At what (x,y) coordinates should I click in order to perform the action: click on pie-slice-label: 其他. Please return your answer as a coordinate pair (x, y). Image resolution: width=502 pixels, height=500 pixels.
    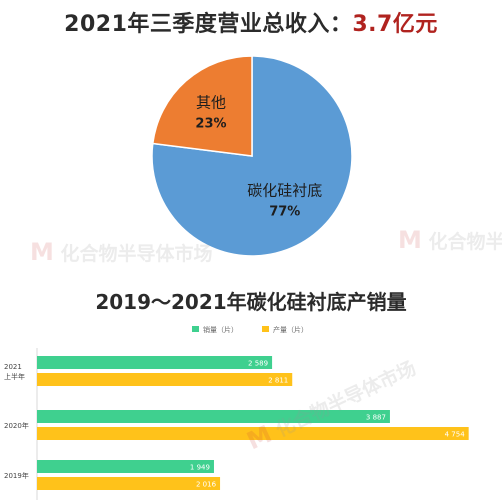
    Looking at the image, I should click on (211, 102).